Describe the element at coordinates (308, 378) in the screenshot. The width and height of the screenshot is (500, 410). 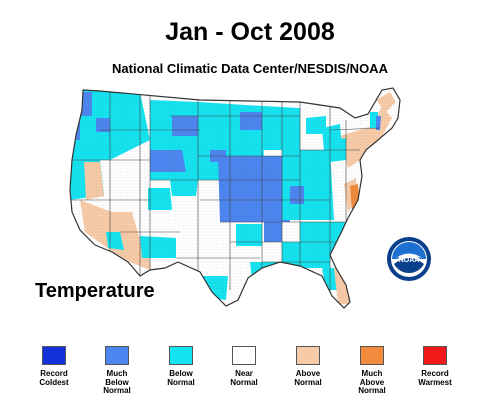
I see `legend-label: Above Normal` at that location.